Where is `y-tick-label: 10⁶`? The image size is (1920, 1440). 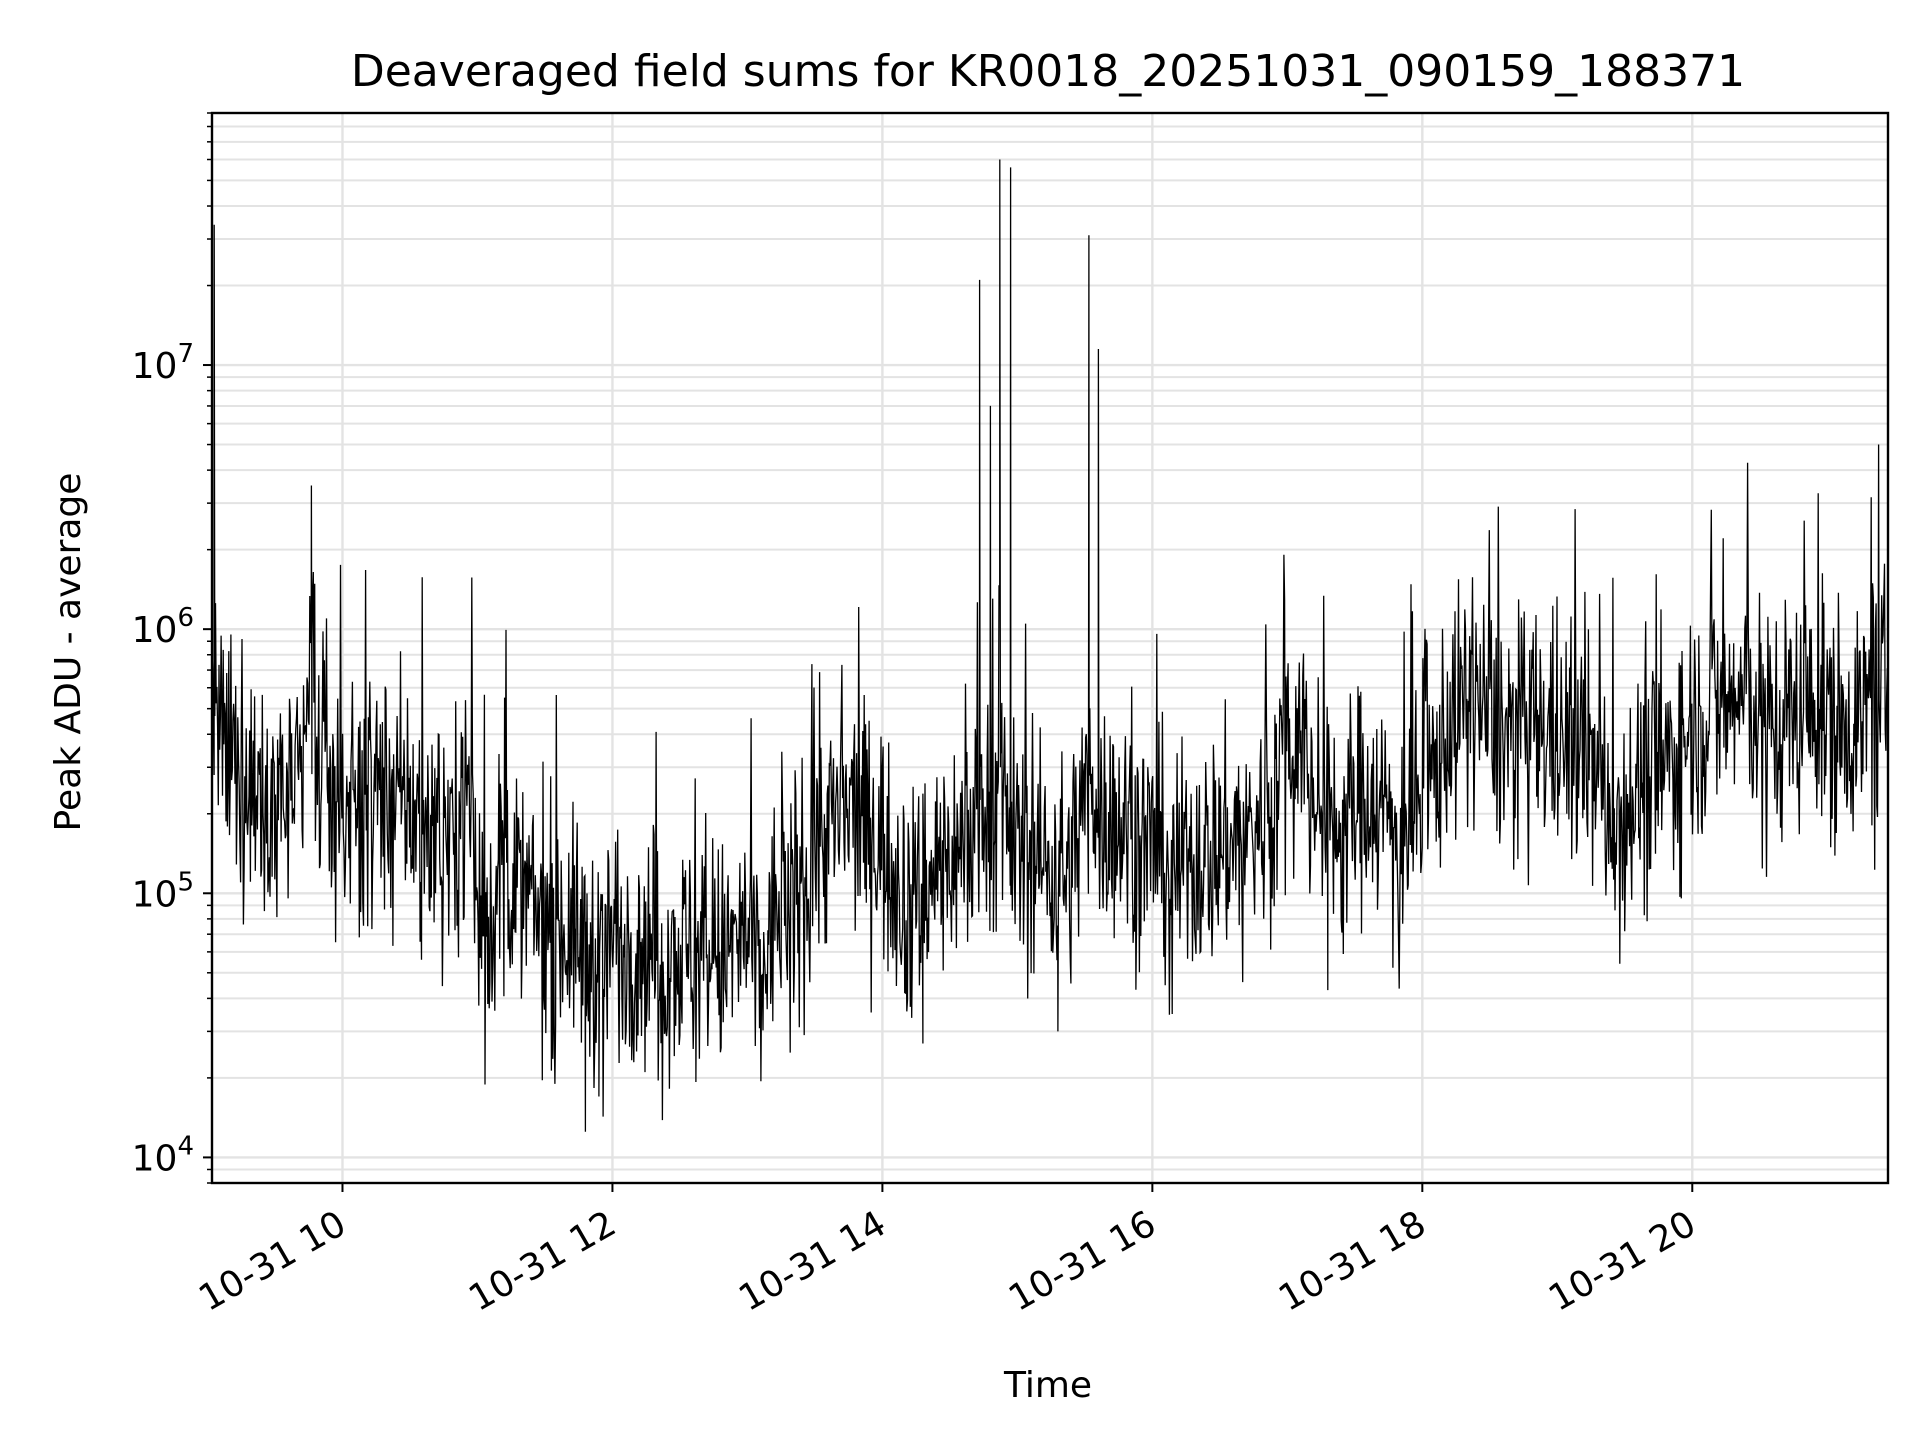
y-tick-label: 10⁶ is located at coordinates (163, 627).